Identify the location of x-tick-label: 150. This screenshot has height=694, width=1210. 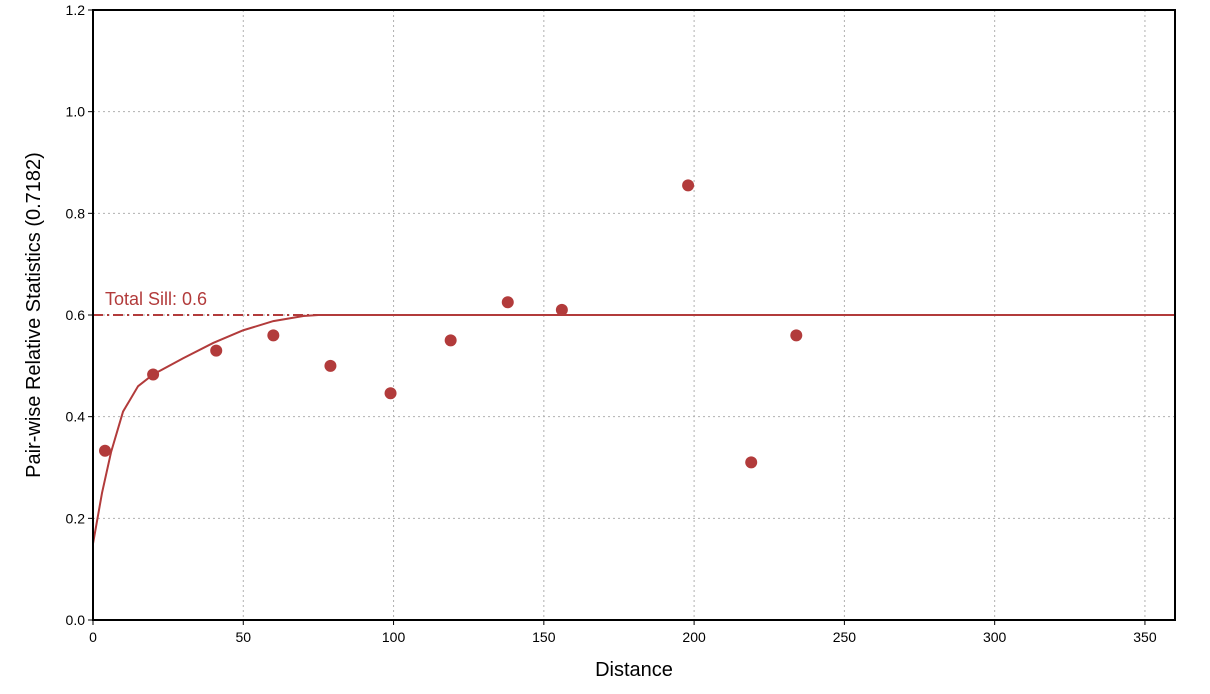
(544, 637).